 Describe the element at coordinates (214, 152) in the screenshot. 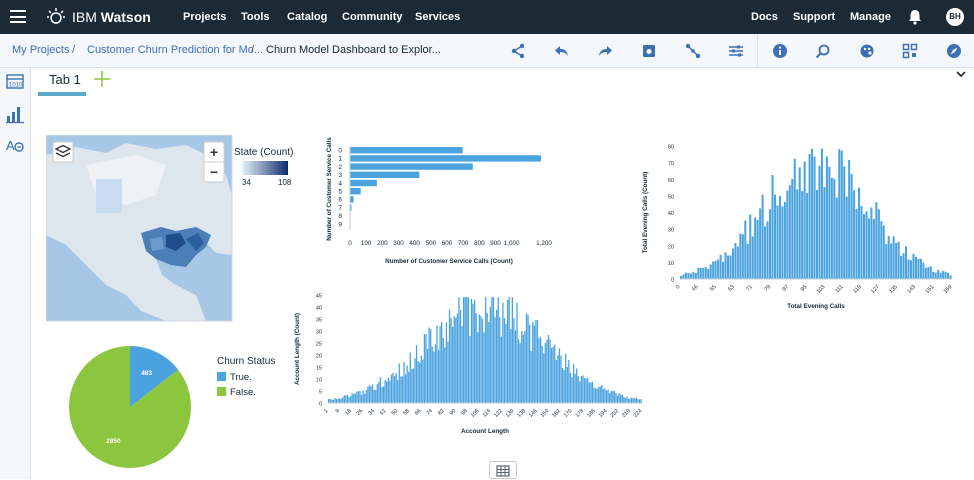

I see `zoom-in-button: +` at that location.